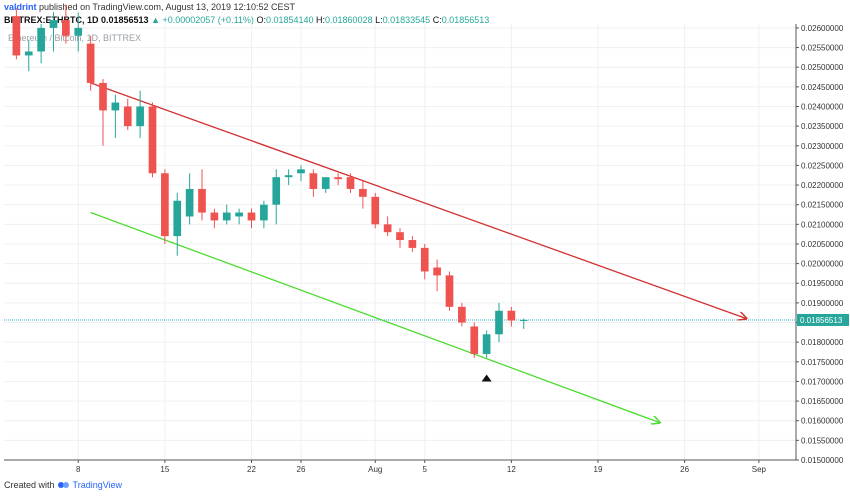  Describe the element at coordinates (822, 48) in the screenshot. I see `y-tick-label: 0.02550000` at that location.